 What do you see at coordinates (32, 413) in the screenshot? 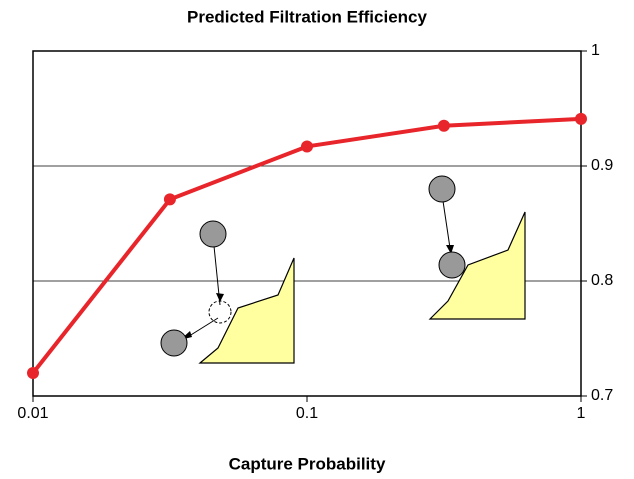
I see `x-tick-label: 0.01` at bounding box center [32, 413].